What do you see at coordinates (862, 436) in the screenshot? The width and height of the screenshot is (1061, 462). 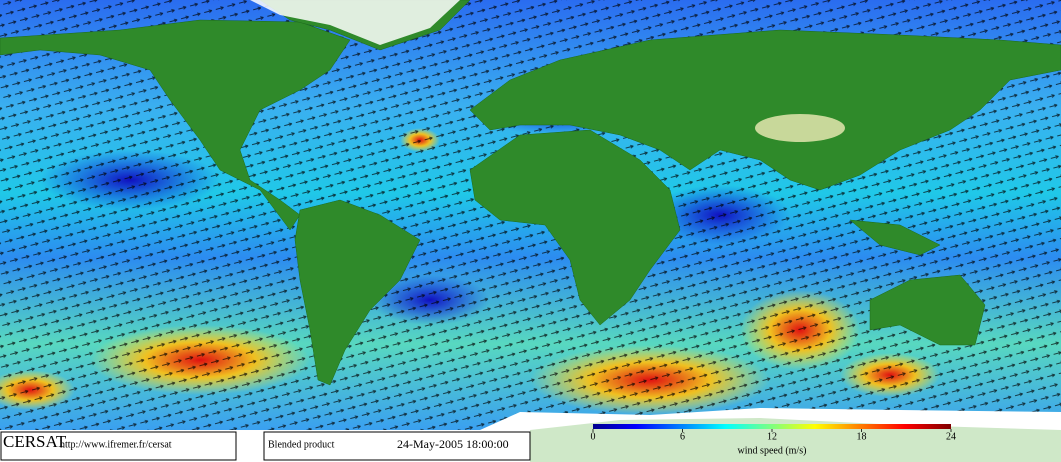 I see `colorbar-tick-label: 18` at bounding box center [862, 436].